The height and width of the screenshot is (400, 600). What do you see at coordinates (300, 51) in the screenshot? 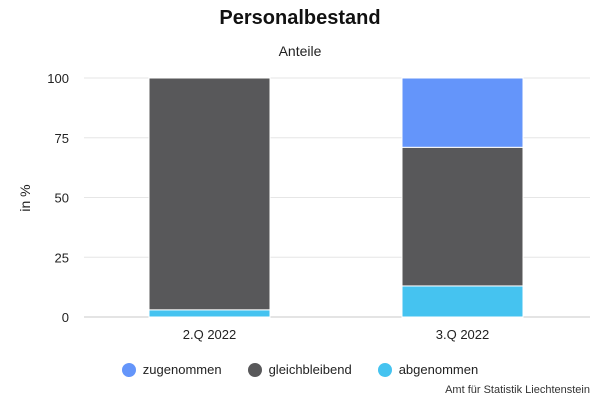
I see `chart-subtitle: Anteile` at bounding box center [300, 51].